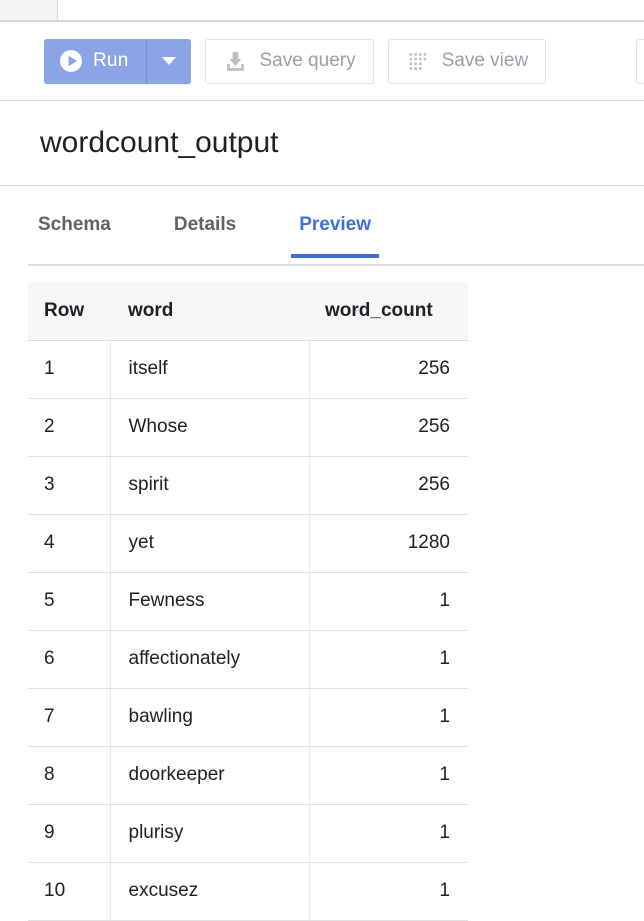 The image size is (644, 921). I want to click on play-circle-icon, so click(71, 61).